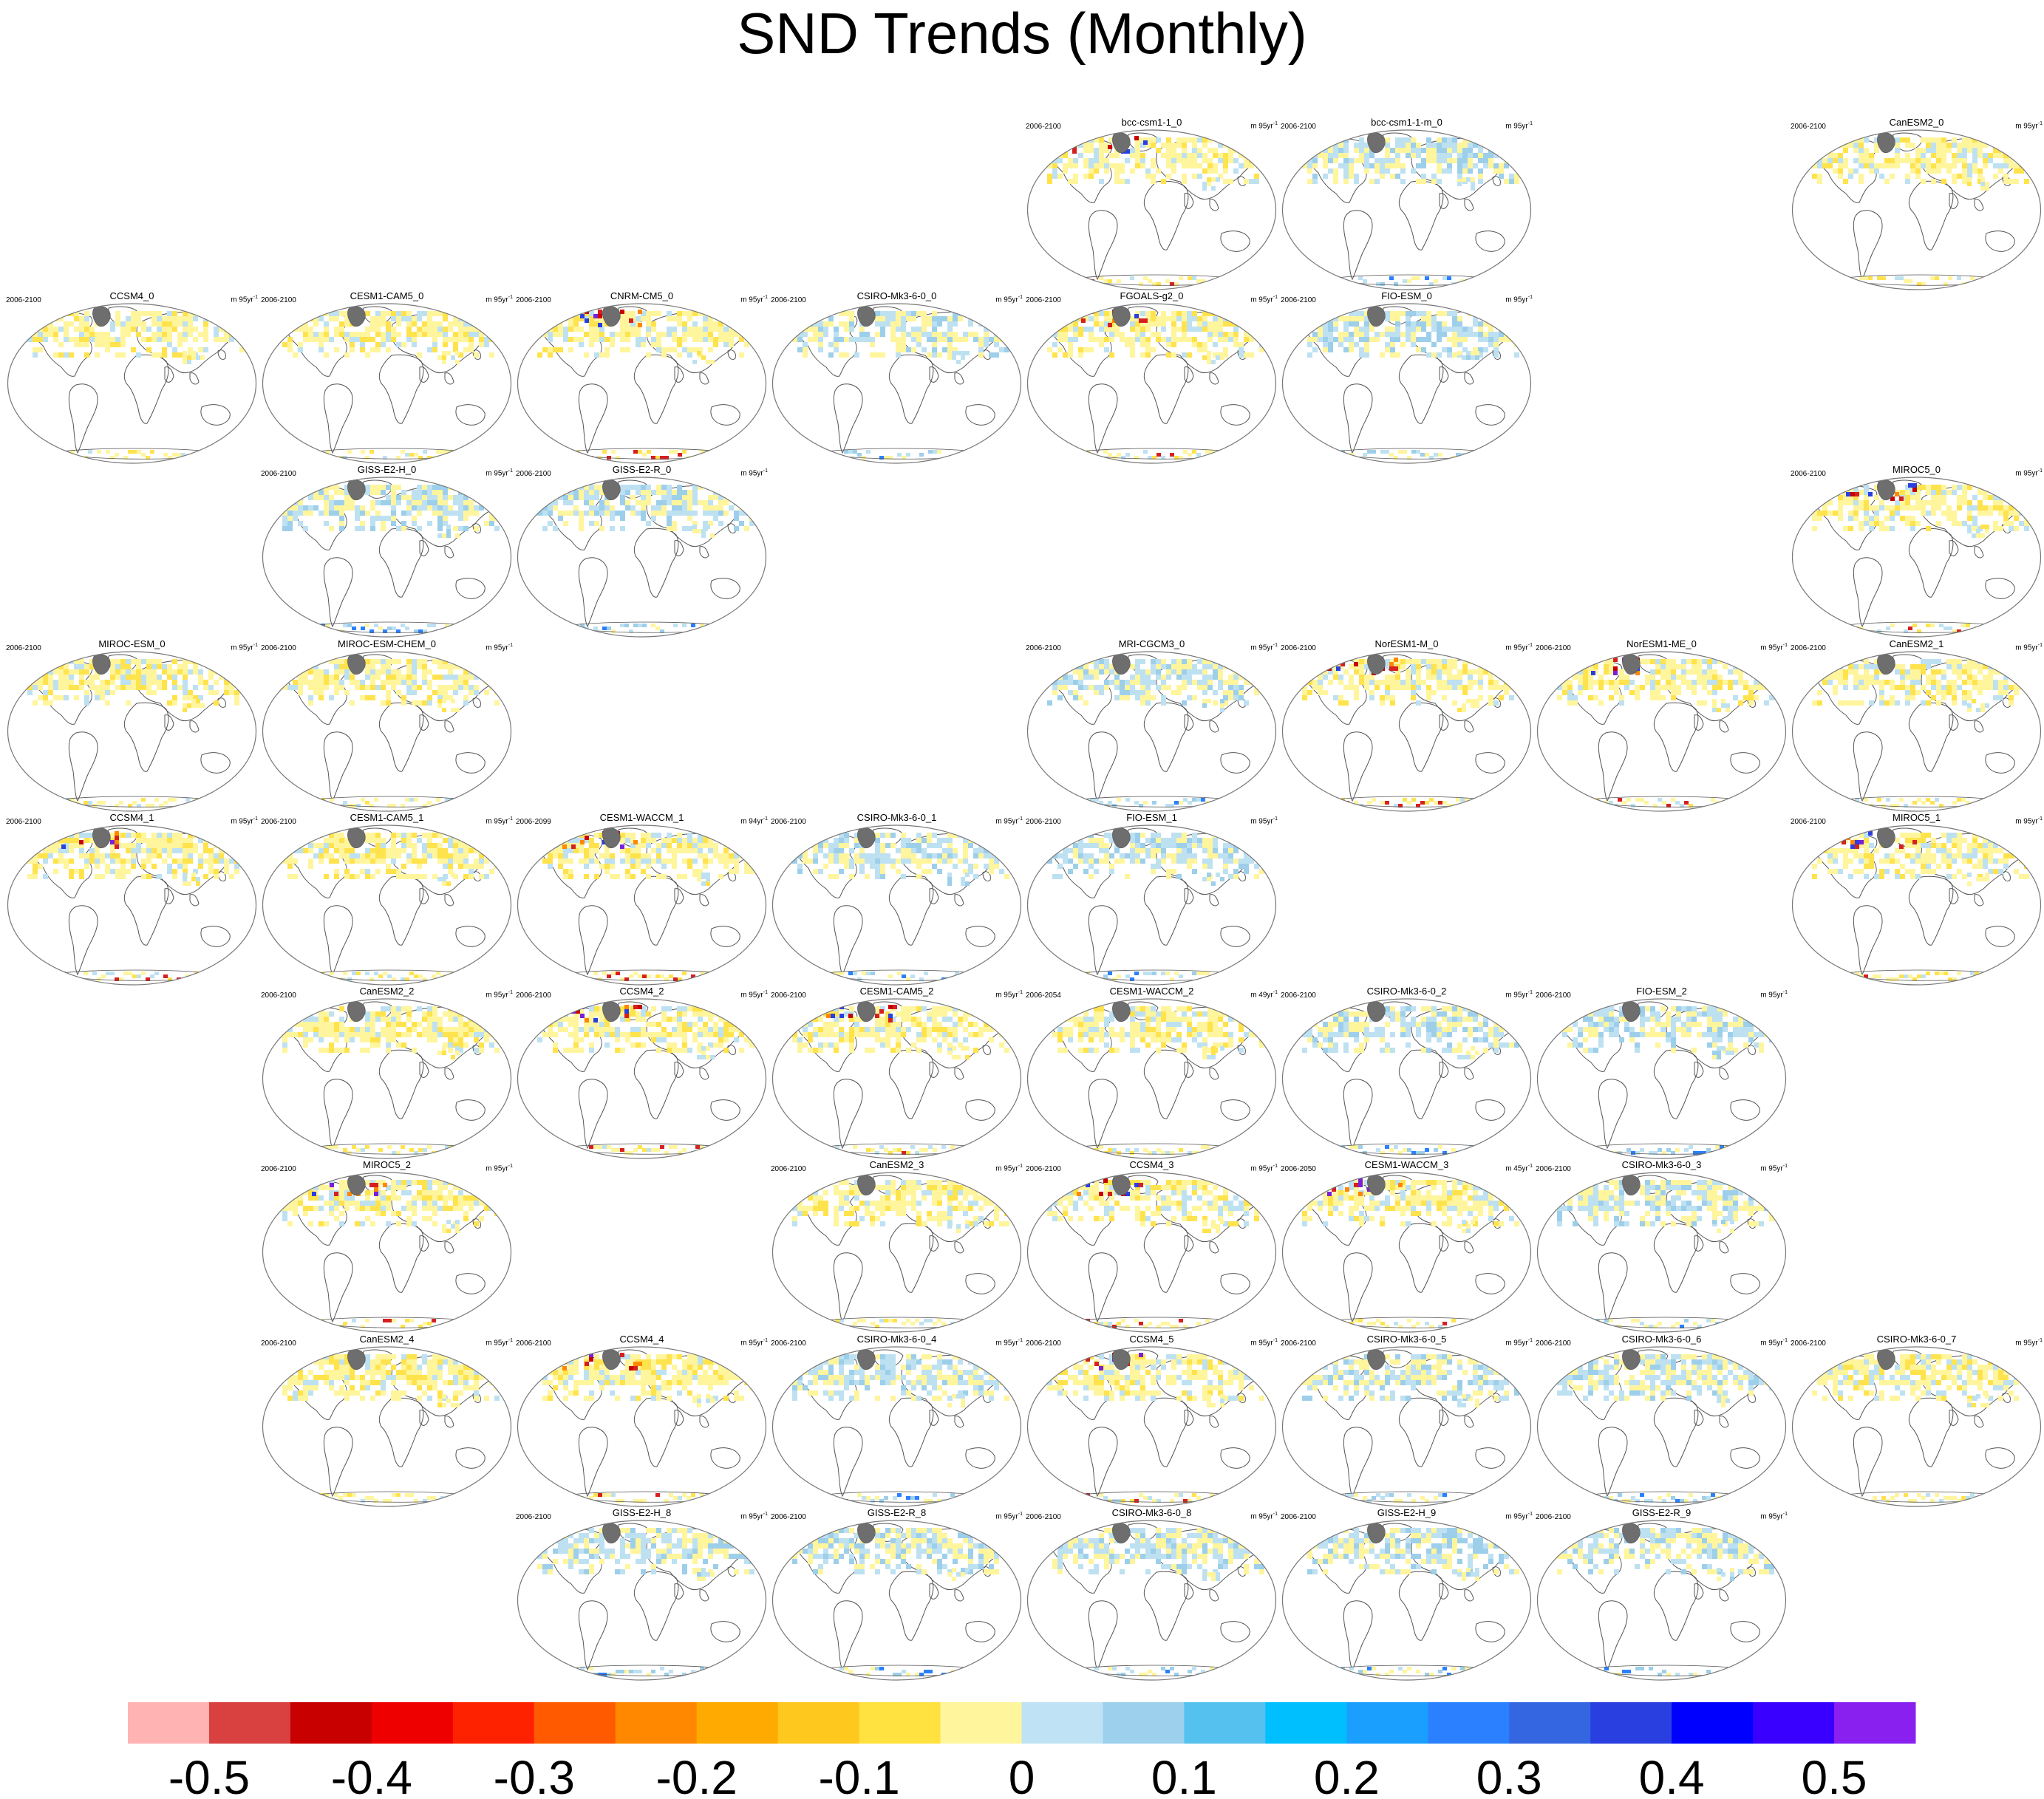  Describe the element at coordinates (356, 490) in the screenshot. I see `greenland` at that location.